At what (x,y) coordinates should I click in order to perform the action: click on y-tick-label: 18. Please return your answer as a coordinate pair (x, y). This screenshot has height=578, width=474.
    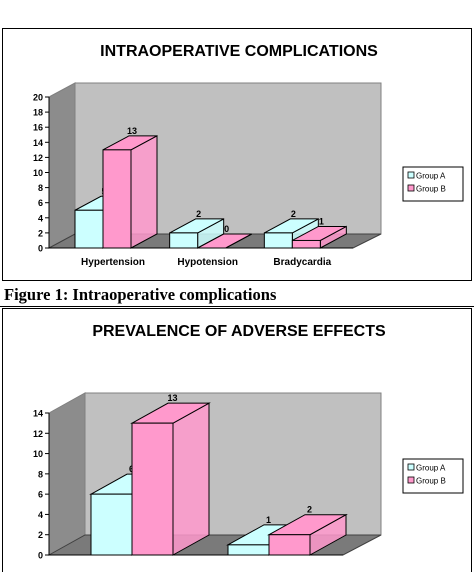
    Looking at the image, I should click on (38, 113).